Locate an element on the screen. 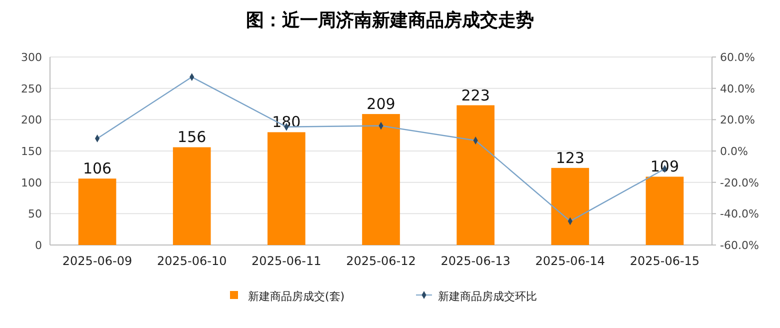 Image resolution: width=780 pixels, height=328 pixels. x-tick-label: 2025-06-14 is located at coordinates (570, 261).